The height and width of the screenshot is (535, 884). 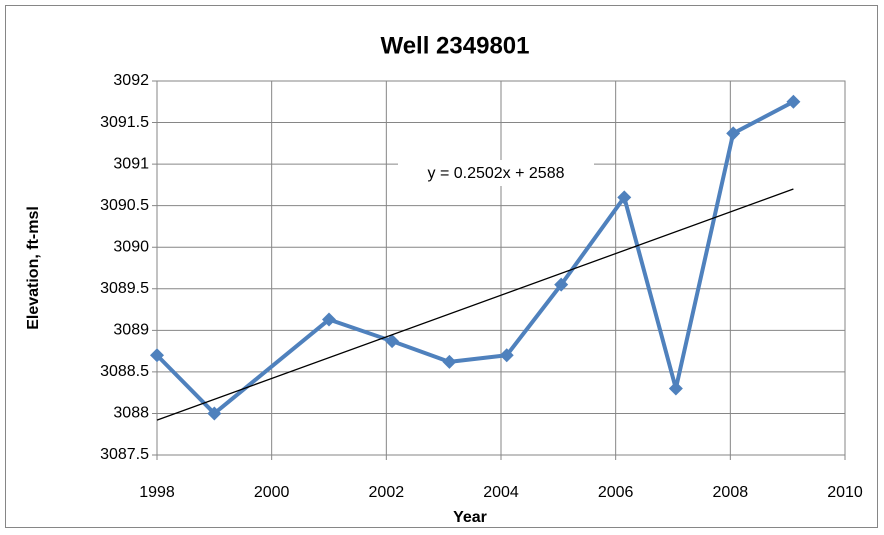 What do you see at coordinates (131, 330) in the screenshot?
I see `y-tick-label: 3089` at bounding box center [131, 330].